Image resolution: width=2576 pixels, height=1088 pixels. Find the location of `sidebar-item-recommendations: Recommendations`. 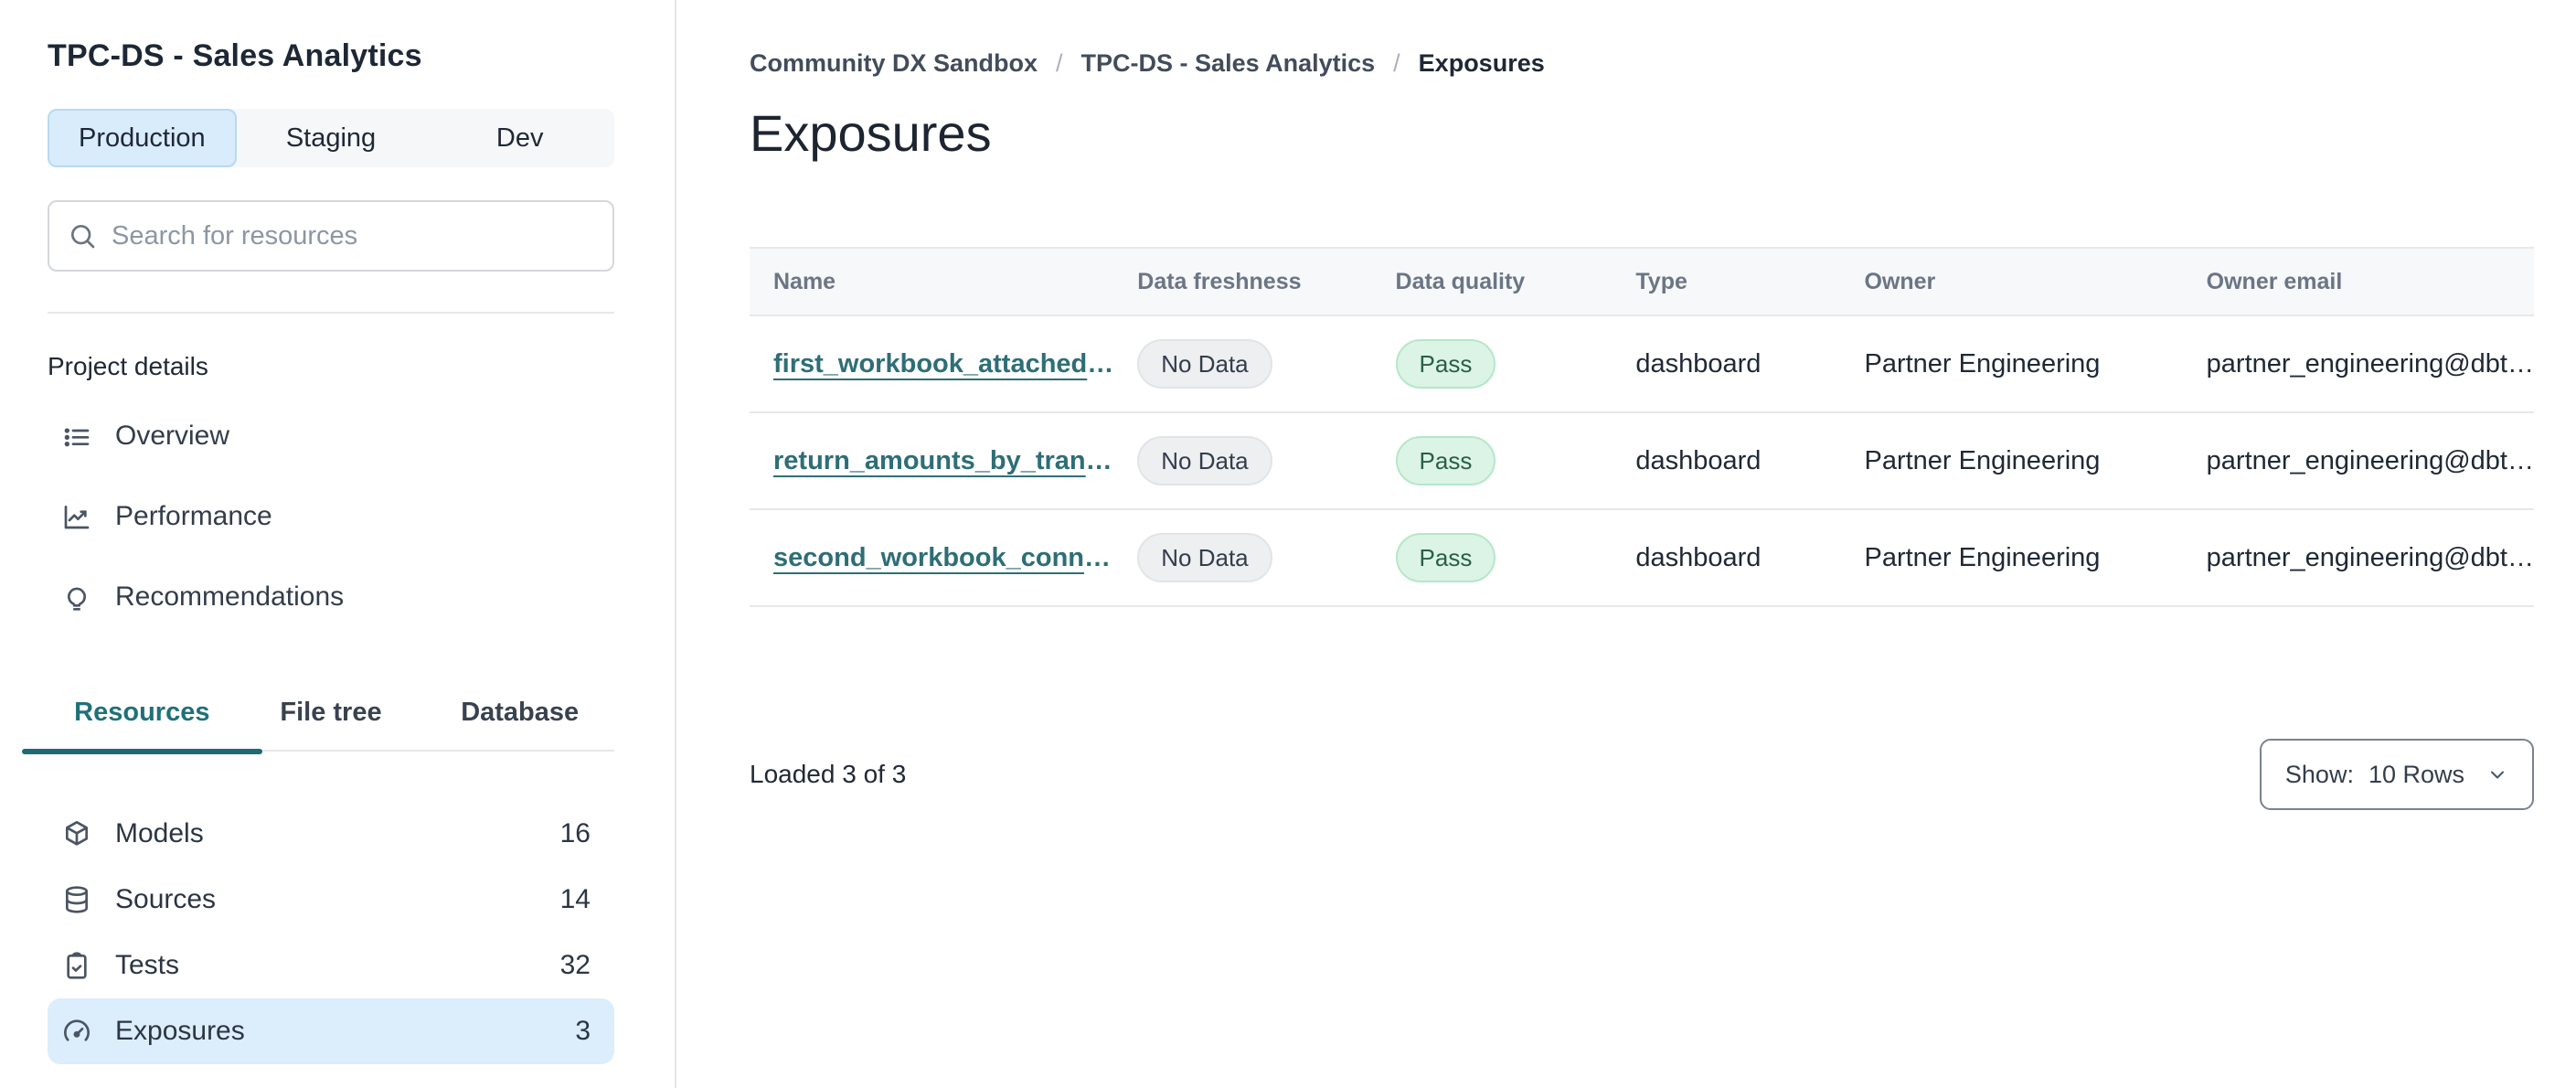

sidebar-item-recommendations: Recommendations is located at coordinates (331, 597).